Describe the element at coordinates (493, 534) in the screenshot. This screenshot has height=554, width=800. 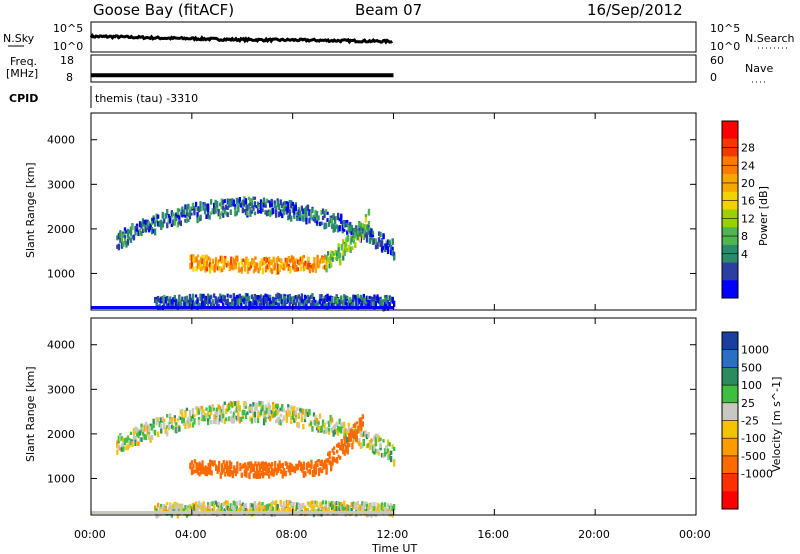
I see `x-tick-label: 16:00` at that location.